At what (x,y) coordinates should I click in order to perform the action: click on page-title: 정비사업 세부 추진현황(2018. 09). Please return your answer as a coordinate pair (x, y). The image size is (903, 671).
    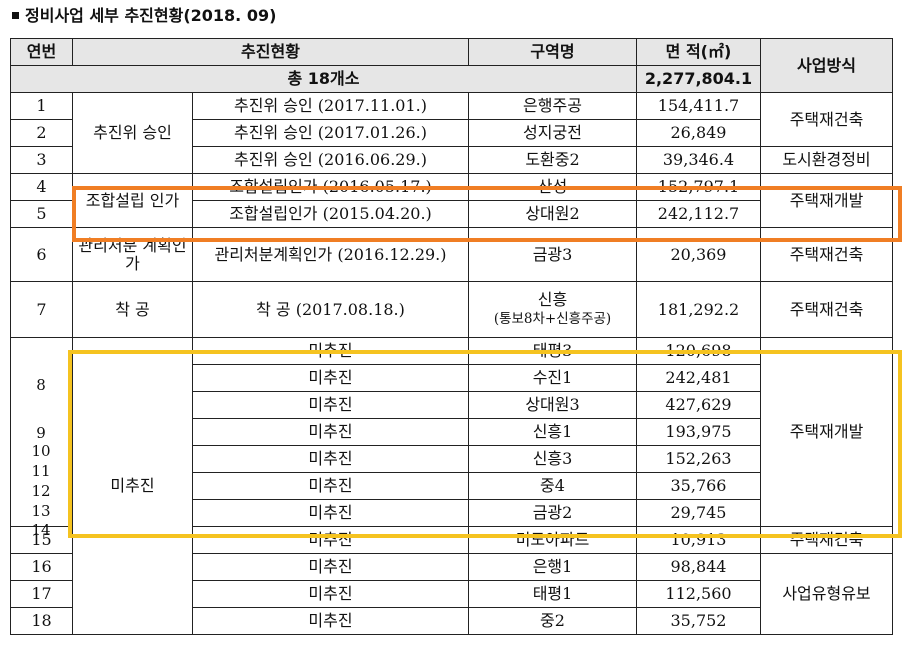
    Looking at the image, I should click on (144, 14).